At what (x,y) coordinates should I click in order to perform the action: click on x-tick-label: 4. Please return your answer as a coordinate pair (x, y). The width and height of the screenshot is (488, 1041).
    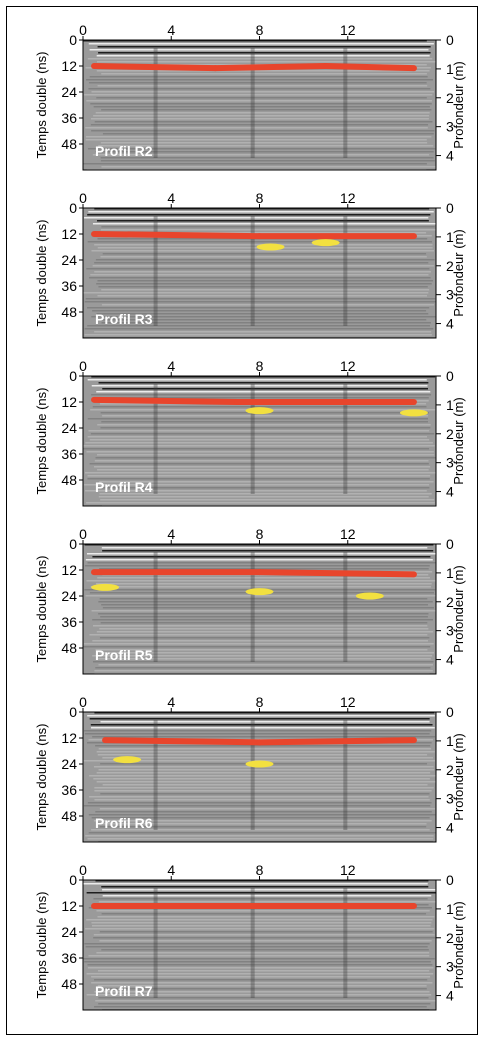
    Looking at the image, I should click on (171, 30).